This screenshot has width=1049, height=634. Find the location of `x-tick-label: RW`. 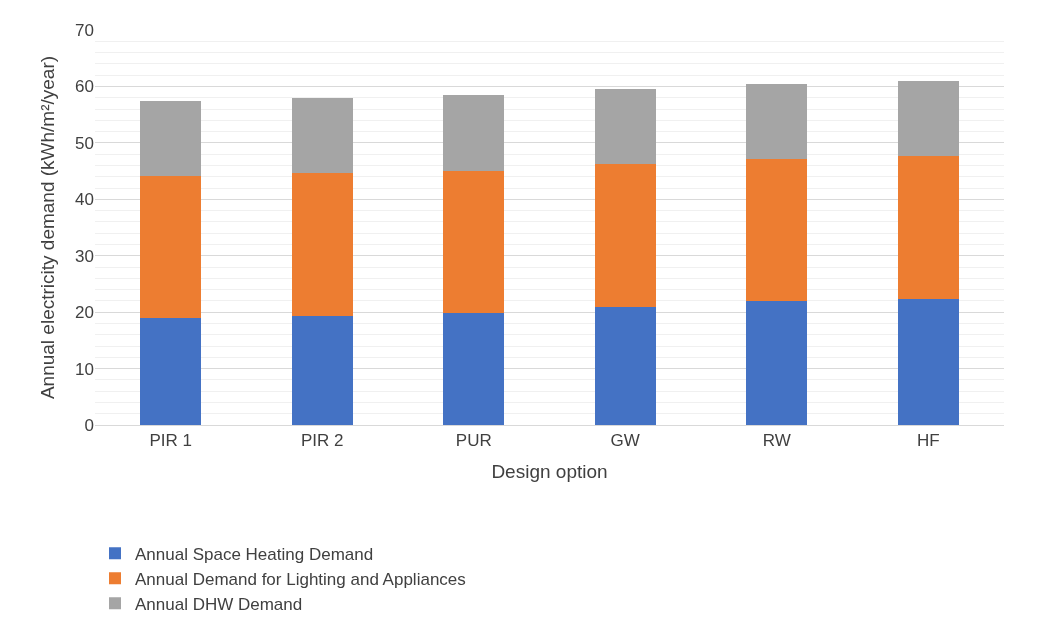

x-tick-label: RW is located at coordinates (776, 441).